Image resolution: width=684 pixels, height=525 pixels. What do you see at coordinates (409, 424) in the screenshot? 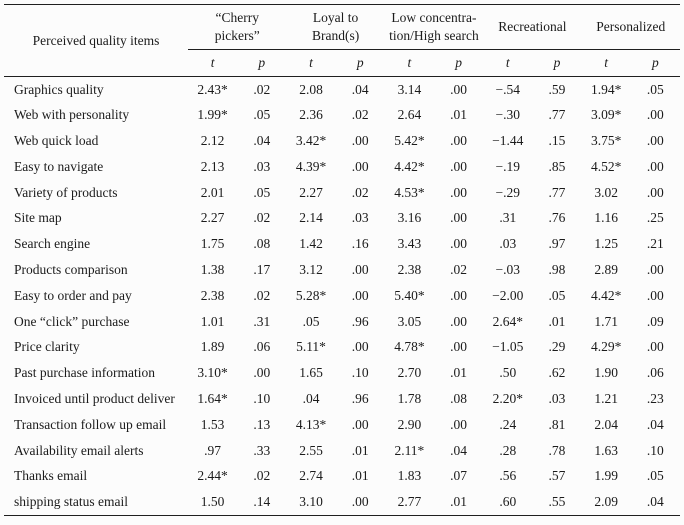
I see `t-value: 2.90` at bounding box center [409, 424].